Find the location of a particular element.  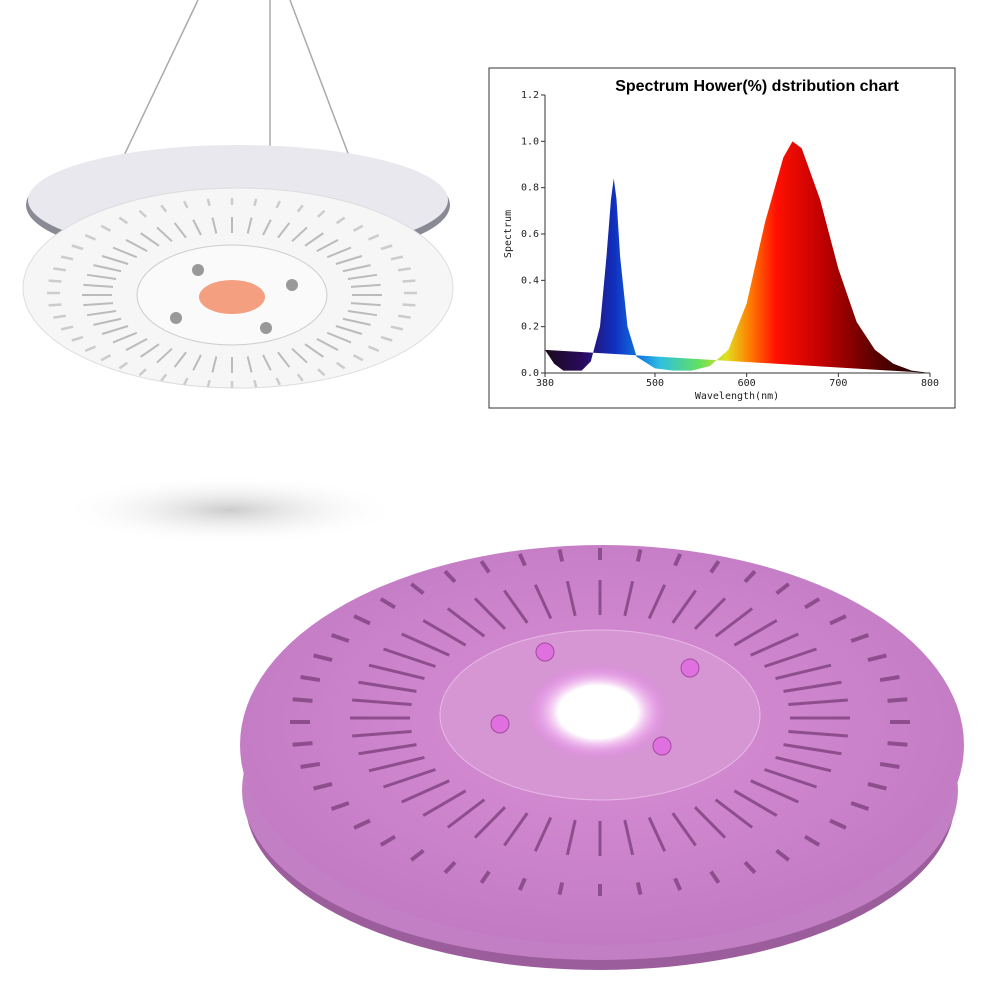

y-axis-label: Spectrum is located at coordinates (508, 234).